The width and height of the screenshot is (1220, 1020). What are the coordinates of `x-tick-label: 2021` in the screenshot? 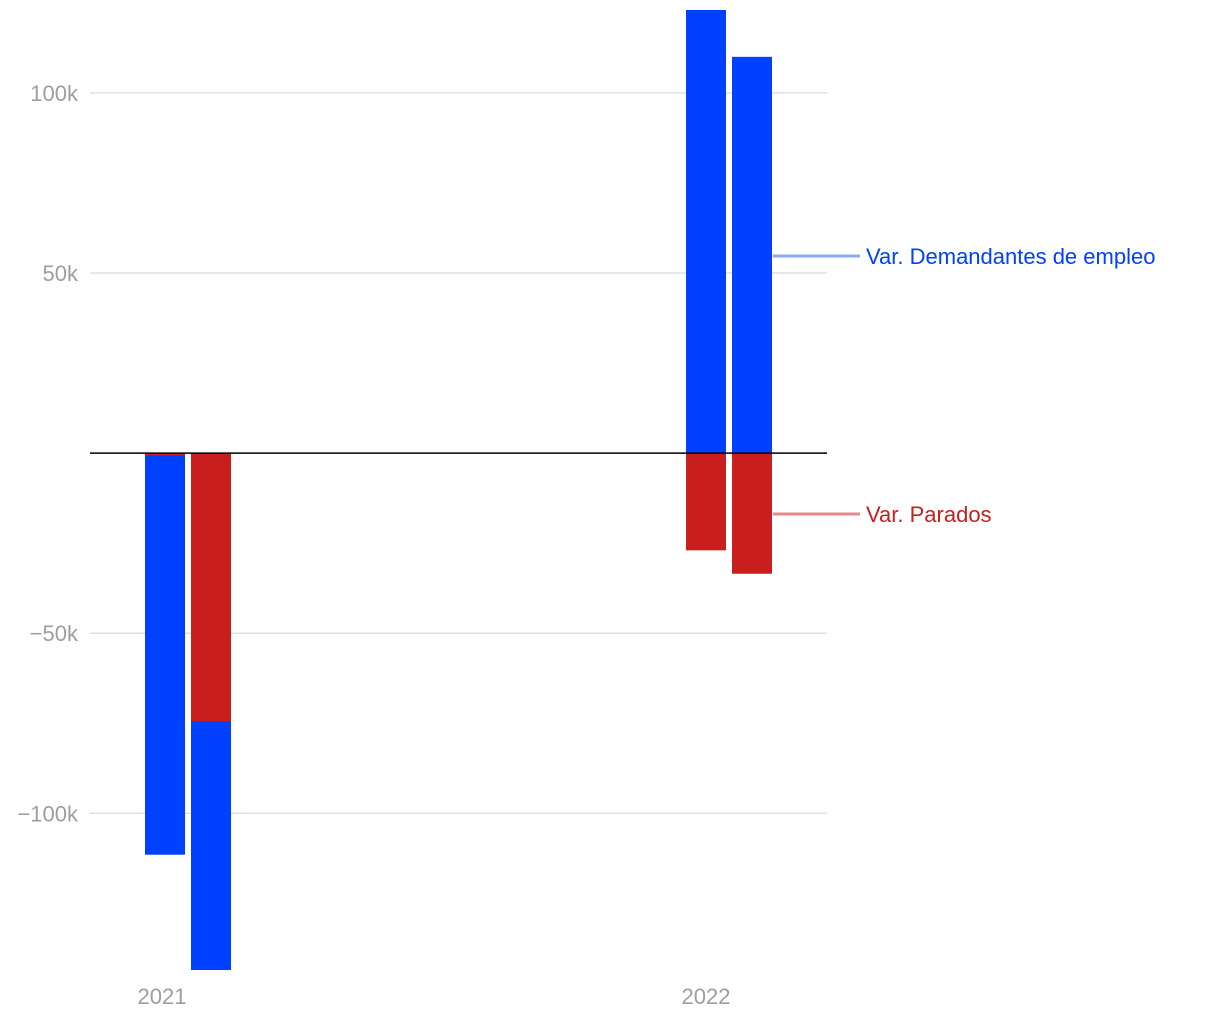 It's located at (162, 996).